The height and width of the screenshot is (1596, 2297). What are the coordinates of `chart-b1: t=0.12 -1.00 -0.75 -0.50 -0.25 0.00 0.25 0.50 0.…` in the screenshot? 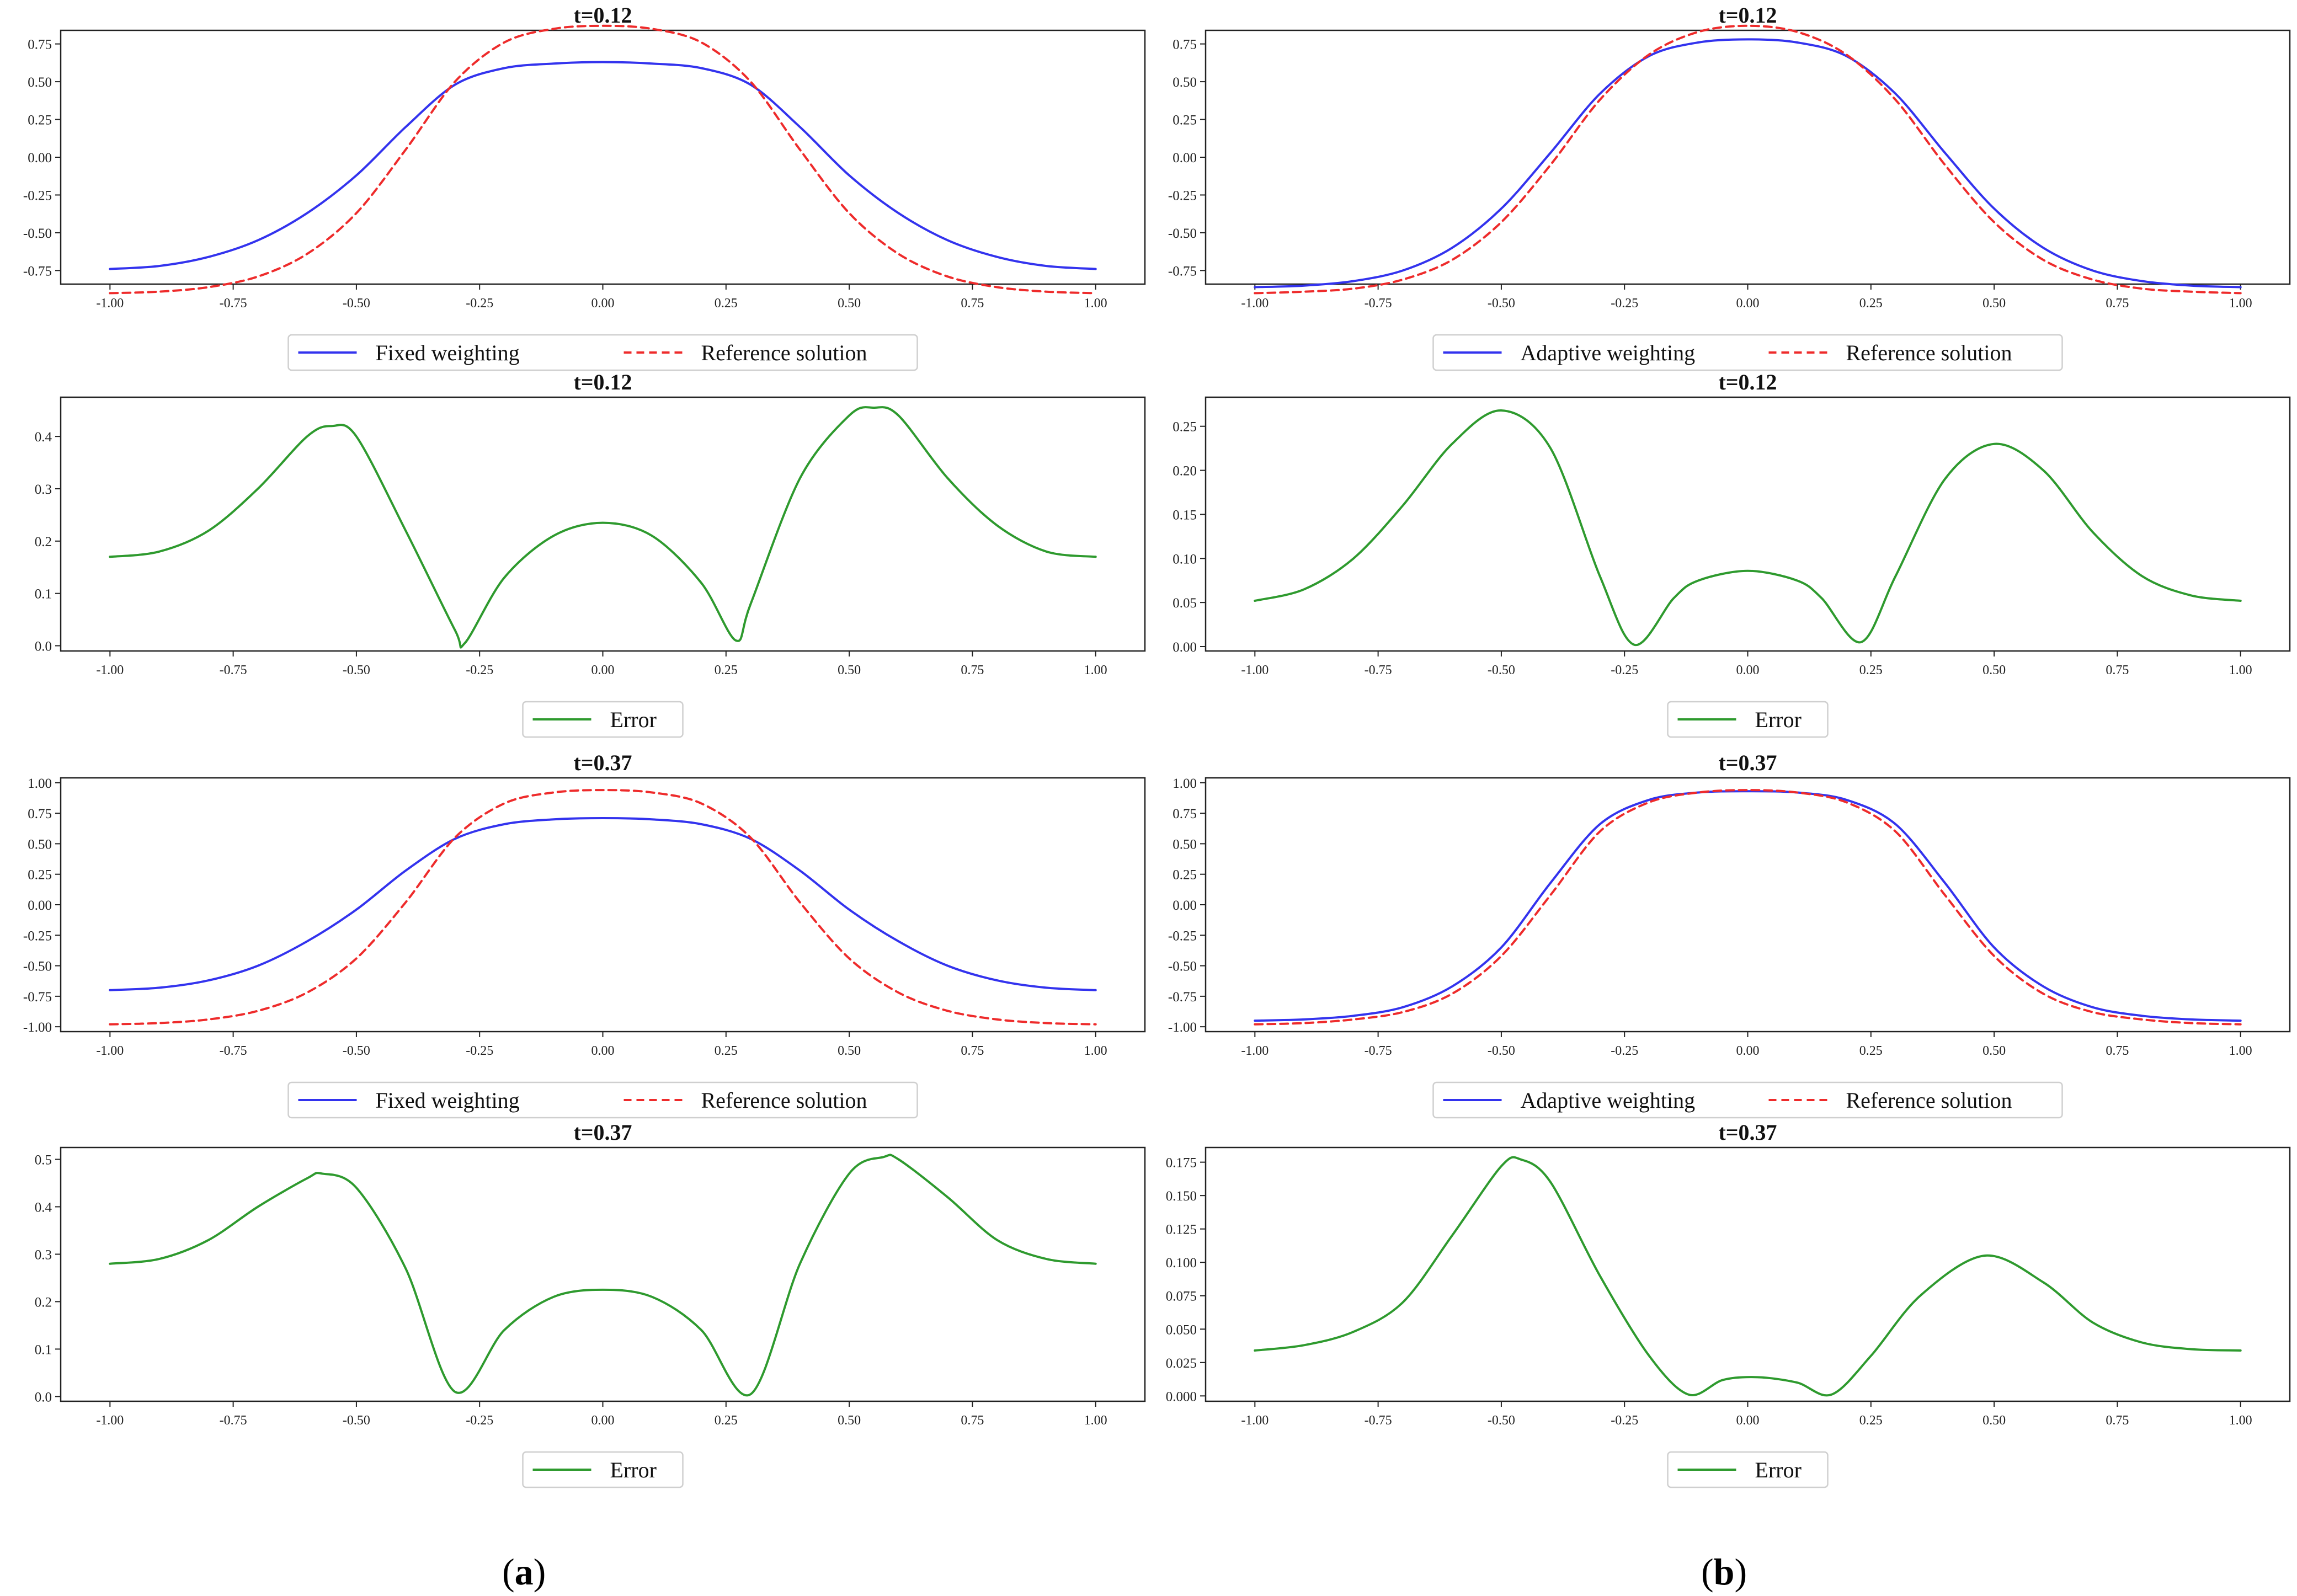 It's located at (1730, 187).